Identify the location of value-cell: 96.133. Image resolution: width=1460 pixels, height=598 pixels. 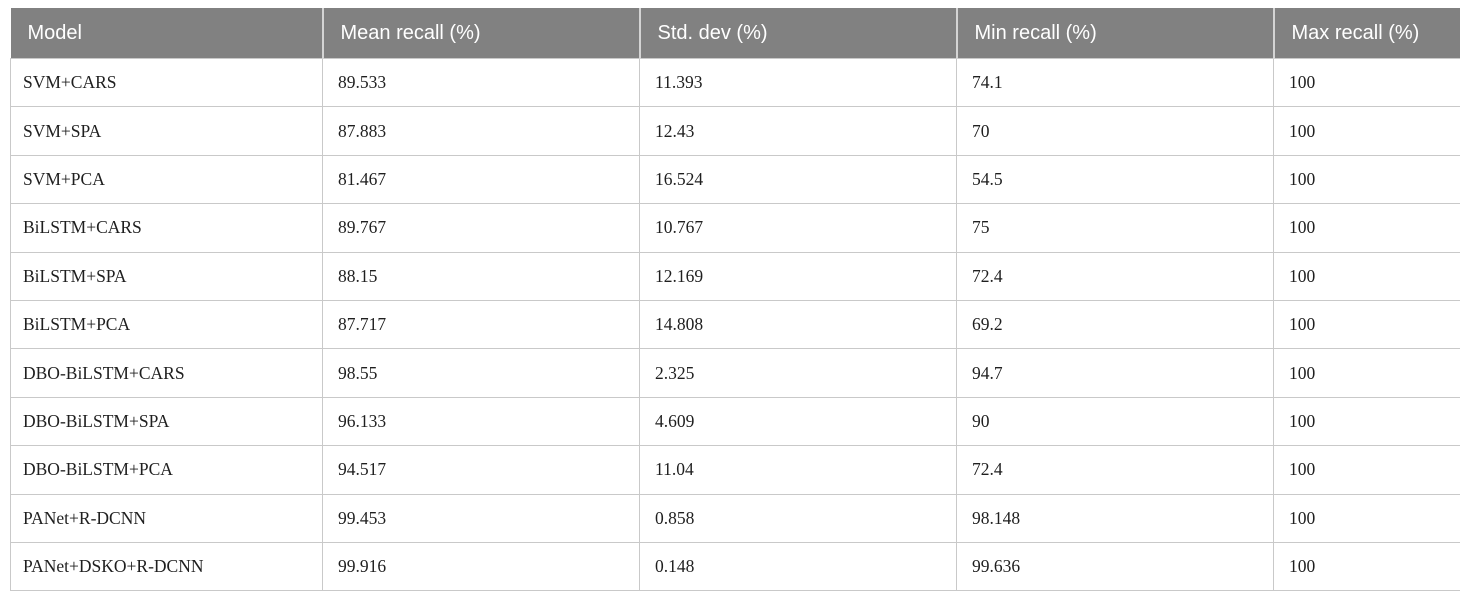
(481, 421).